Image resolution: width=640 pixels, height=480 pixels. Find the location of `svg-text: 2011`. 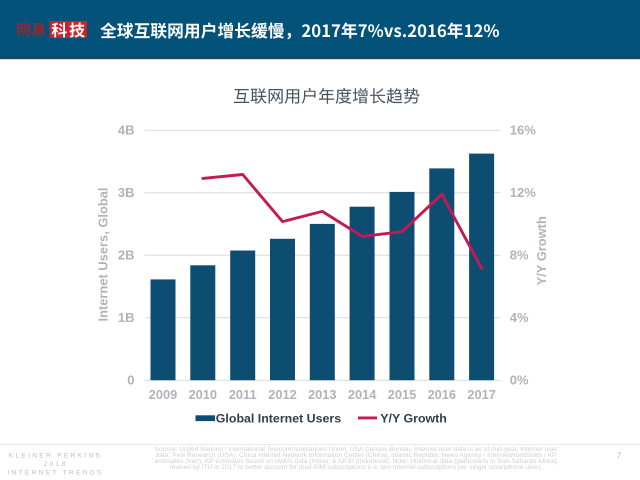

svg-text: 2011 is located at coordinates (243, 394).